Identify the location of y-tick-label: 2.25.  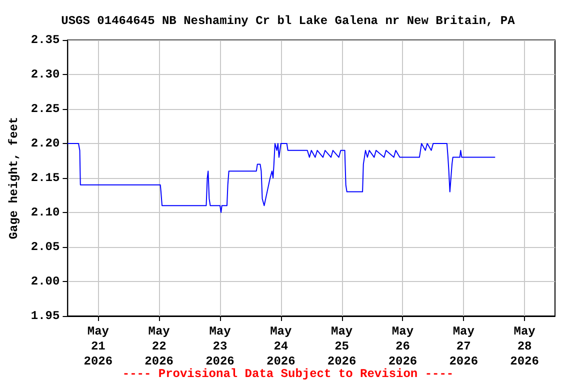
(45, 109).